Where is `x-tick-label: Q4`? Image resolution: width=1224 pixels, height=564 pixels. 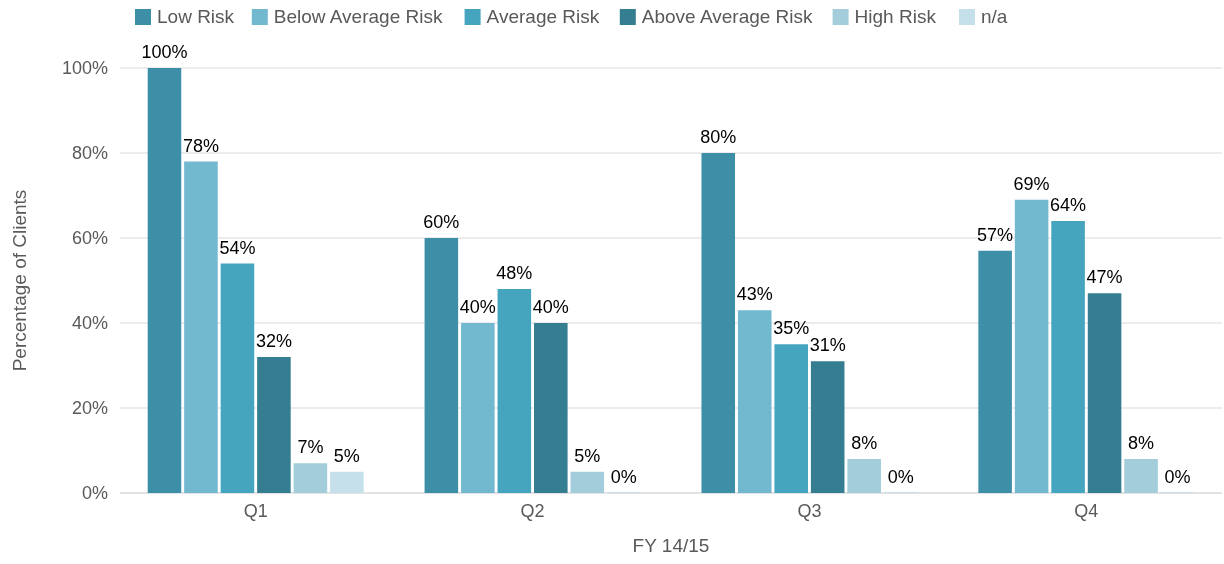 x-tick-label: Q4 is located at coordinates (1086, 511).